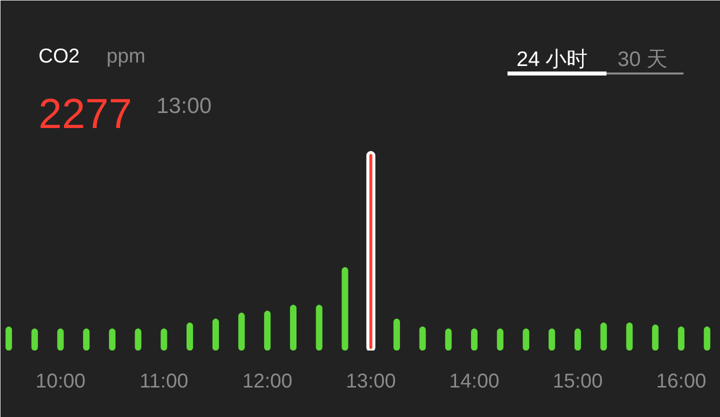 The width and height of the screenshot is (720, 417). What do you see at coordinates (474, 381) in the screenshot?
I see `x-tick-label: 14:00` at bounding box center [474, 381].